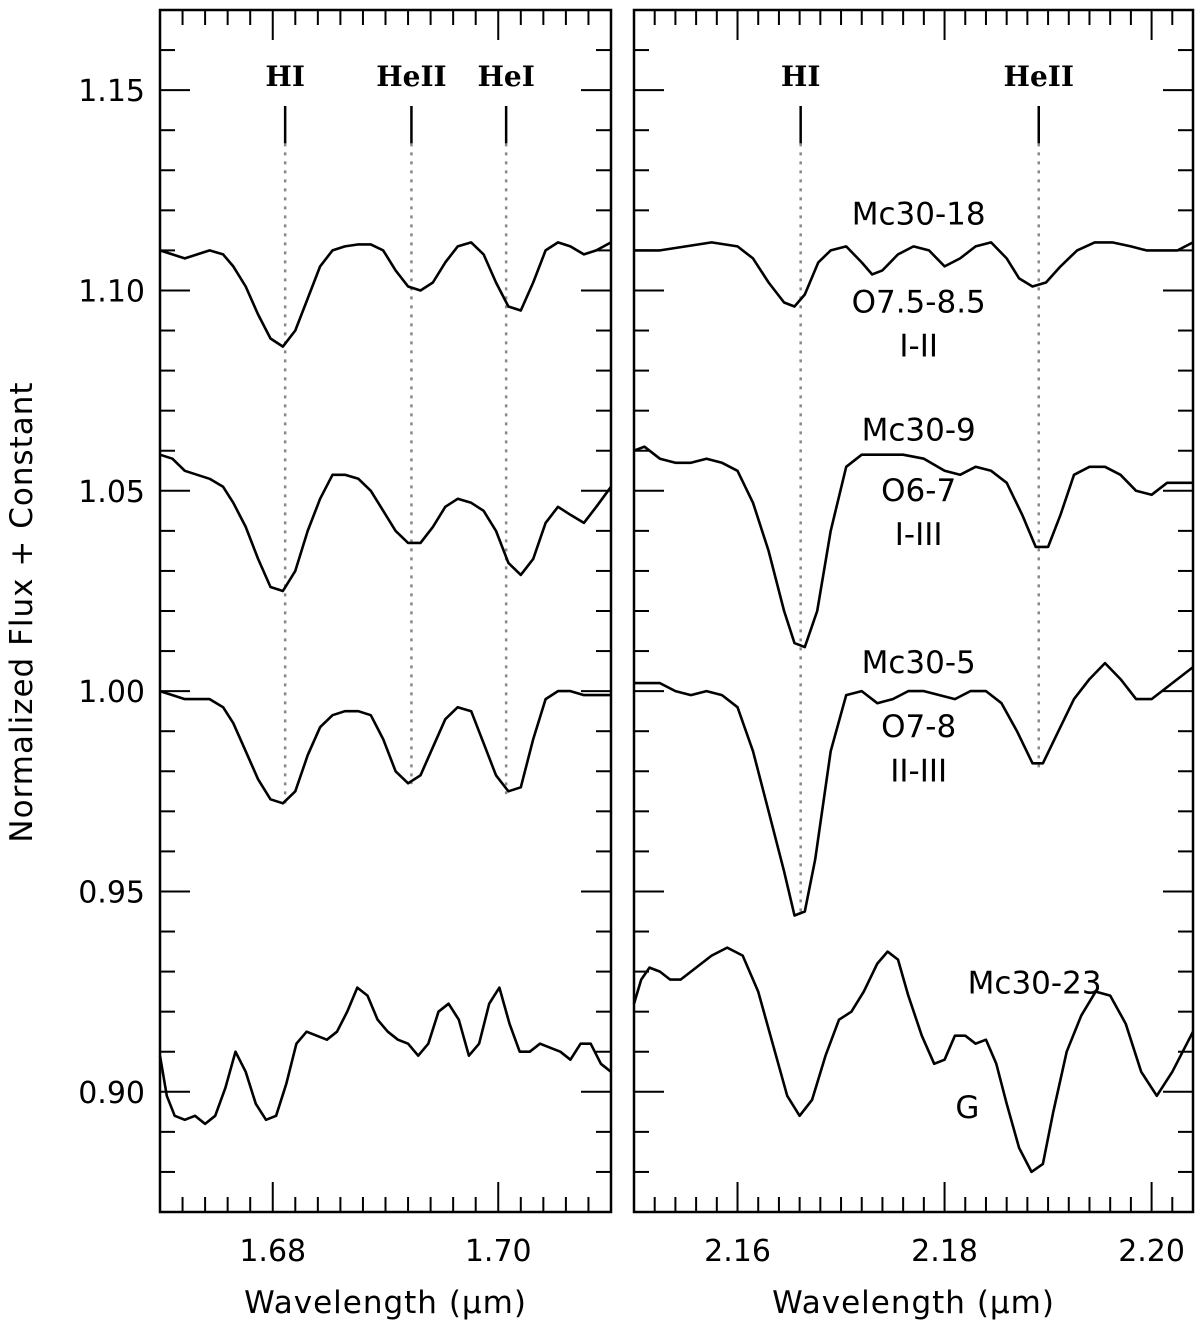  What do you see at coordinates (111, 692) in the screenshot?
I see `y-tick-label: 1.00` at bounding box center [111, 692].